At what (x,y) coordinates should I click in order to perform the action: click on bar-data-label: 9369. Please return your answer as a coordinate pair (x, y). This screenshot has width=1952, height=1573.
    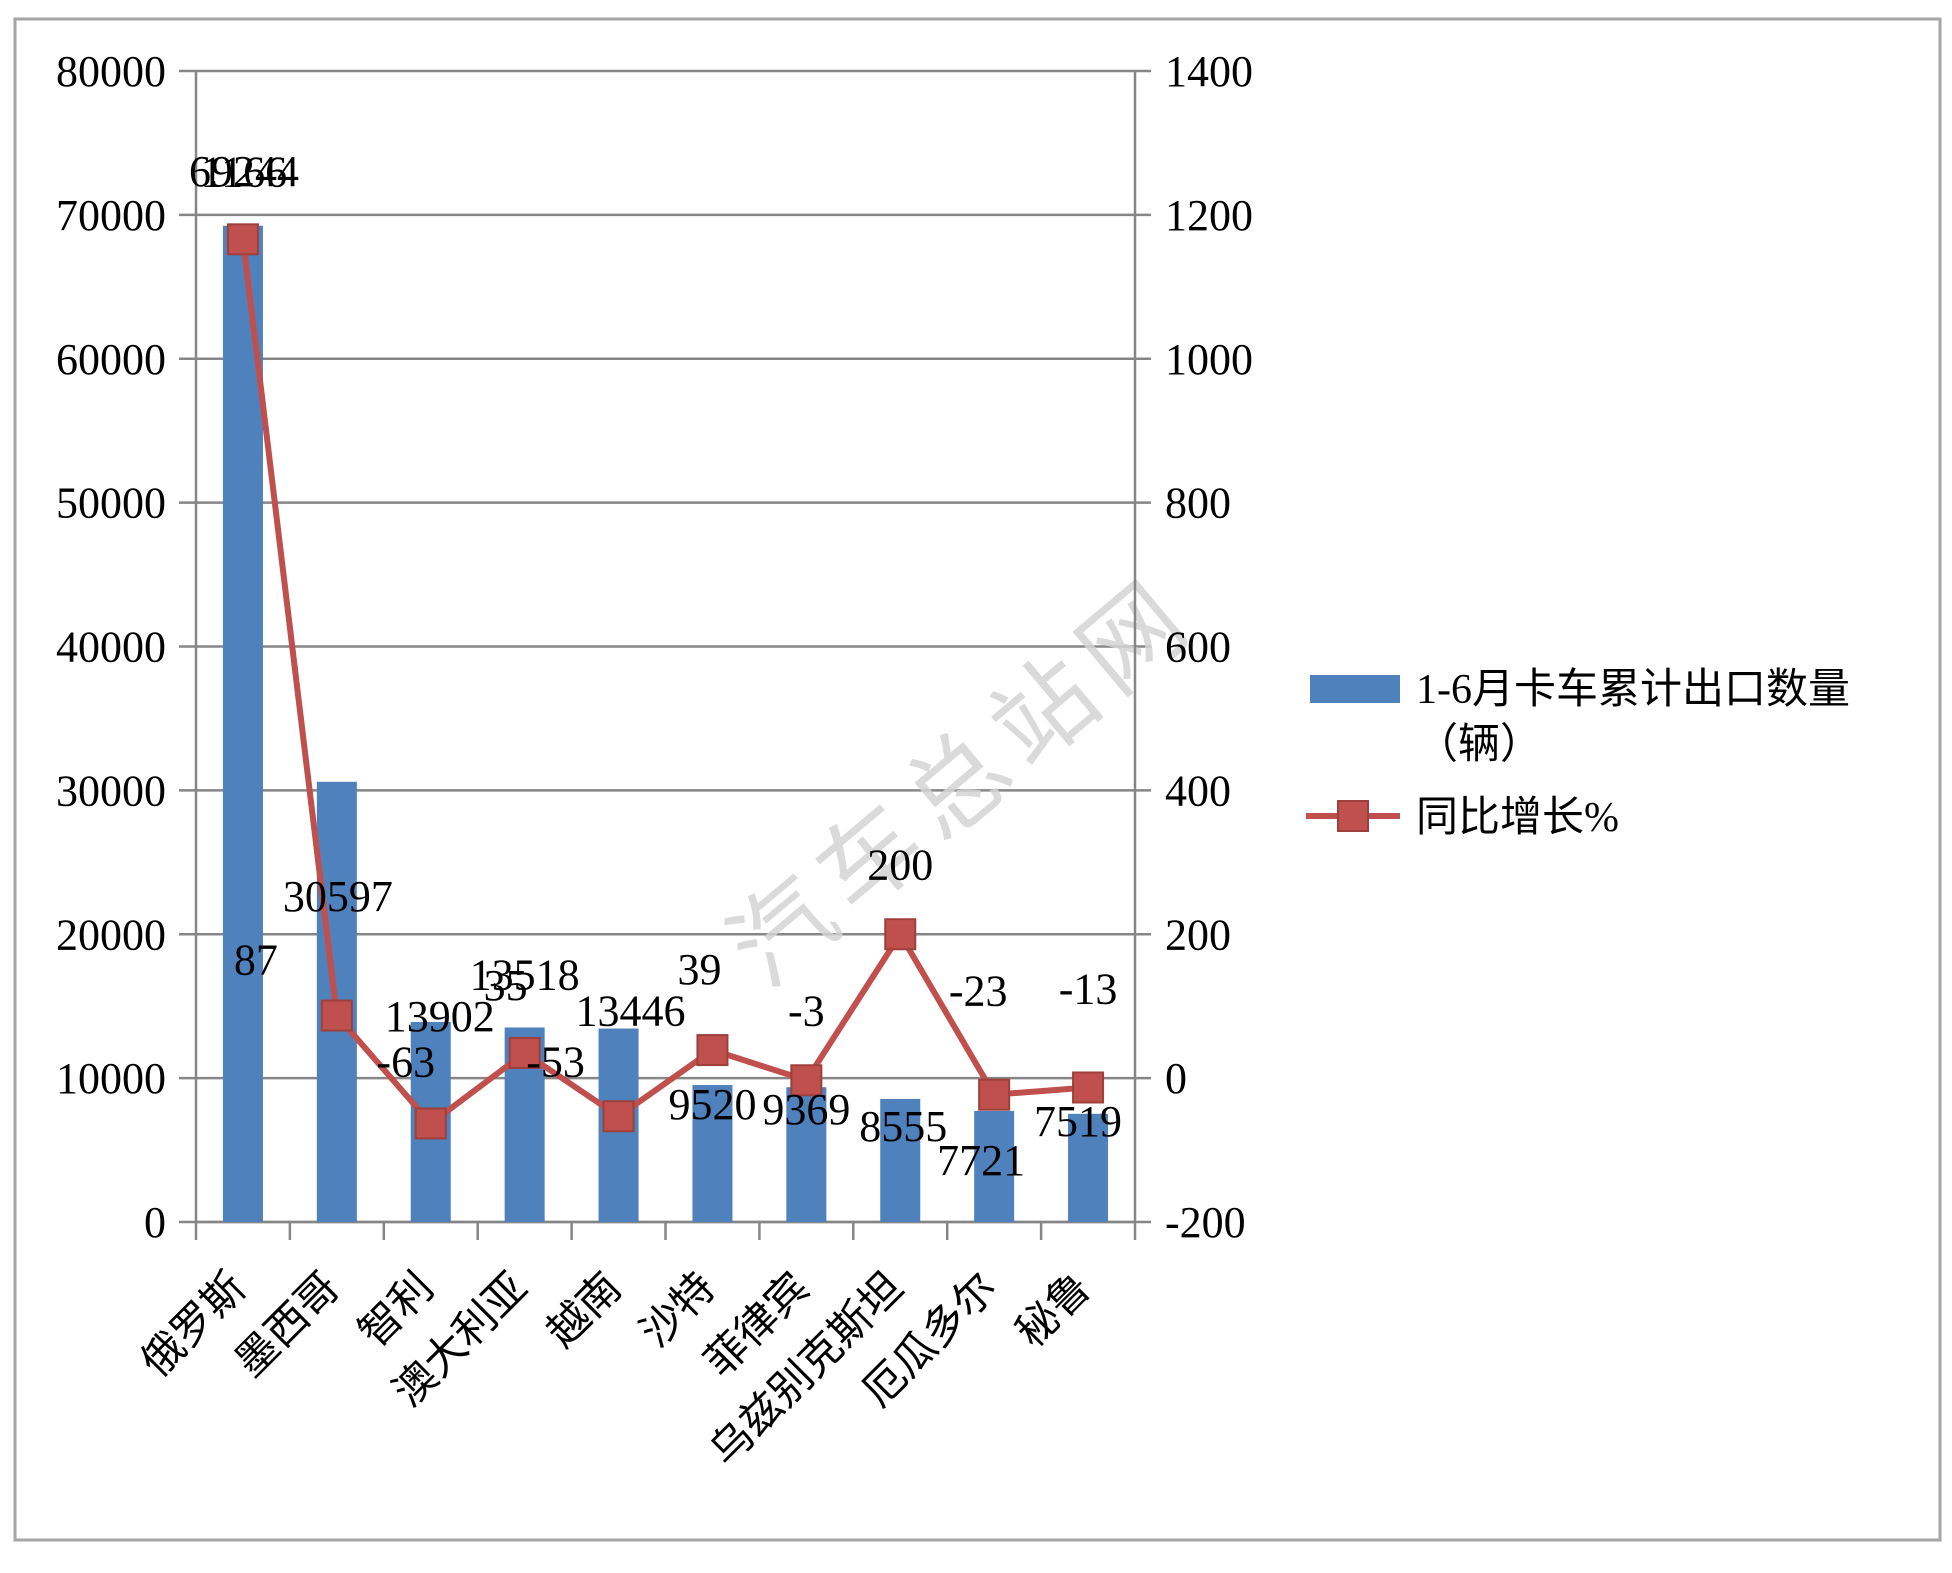
    Looking at the image, I should click on (806, 1109).